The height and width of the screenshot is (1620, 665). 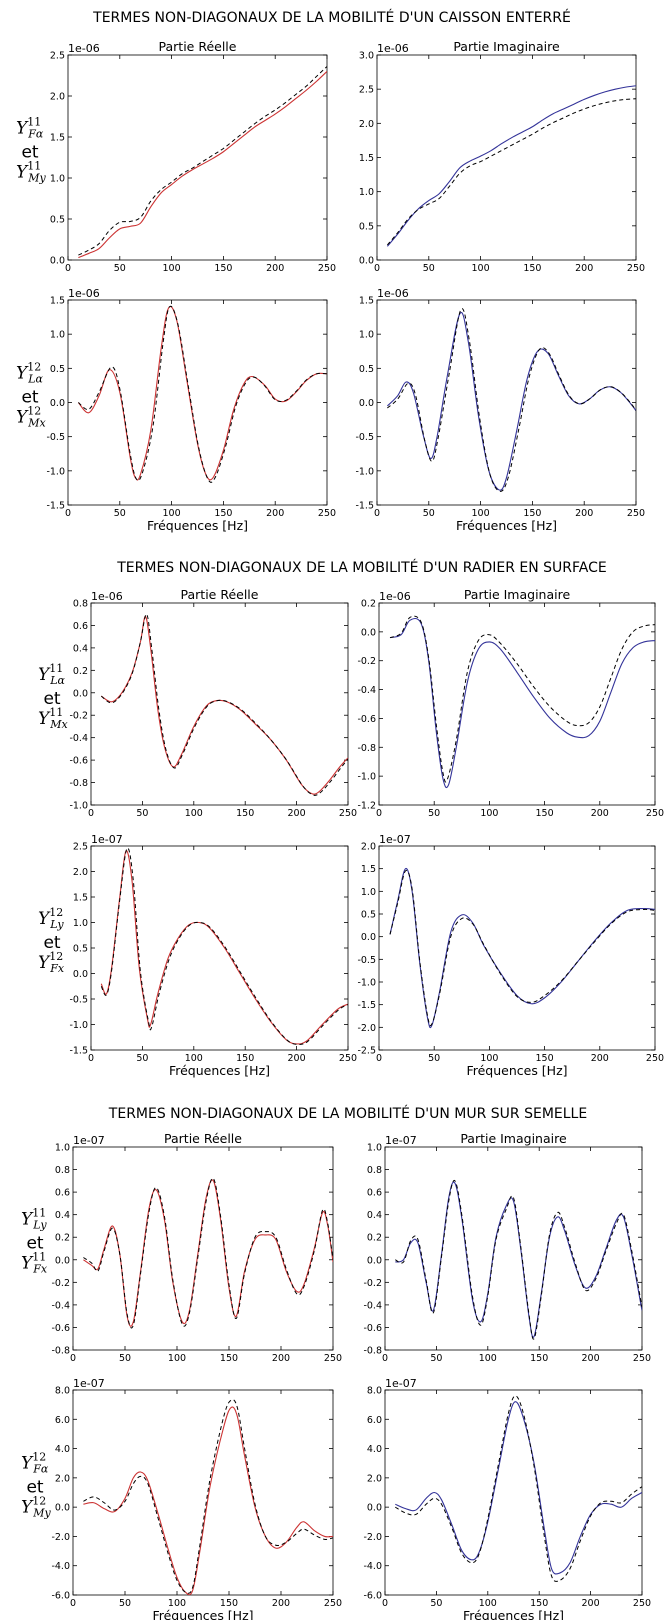 What do you see at coordinates (22, 374) in the screenshot?
I see `ylabel-top-sym: Y` at bounding box center [22, 374].